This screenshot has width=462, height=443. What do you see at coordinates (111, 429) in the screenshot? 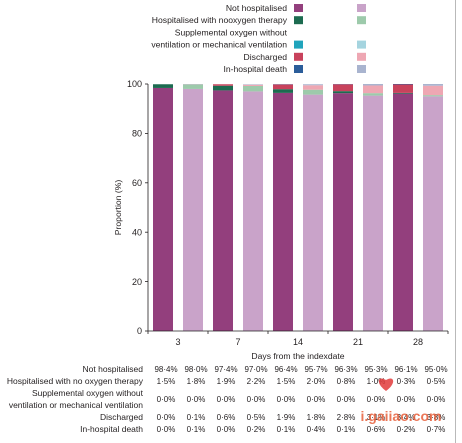
I see `table-row-label: In-hospital death` at bounding box center [111, 429].